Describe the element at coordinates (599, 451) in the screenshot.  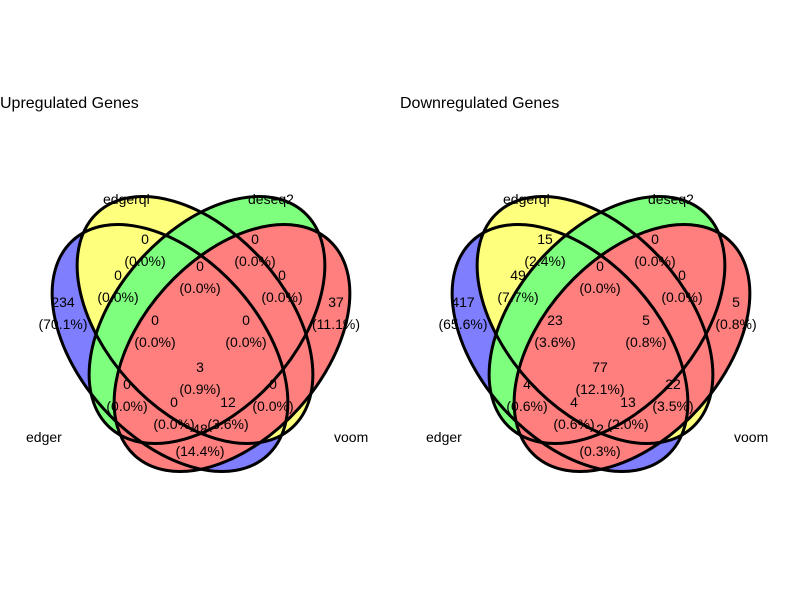
I see `region-pct: (0.3%)` at that location.